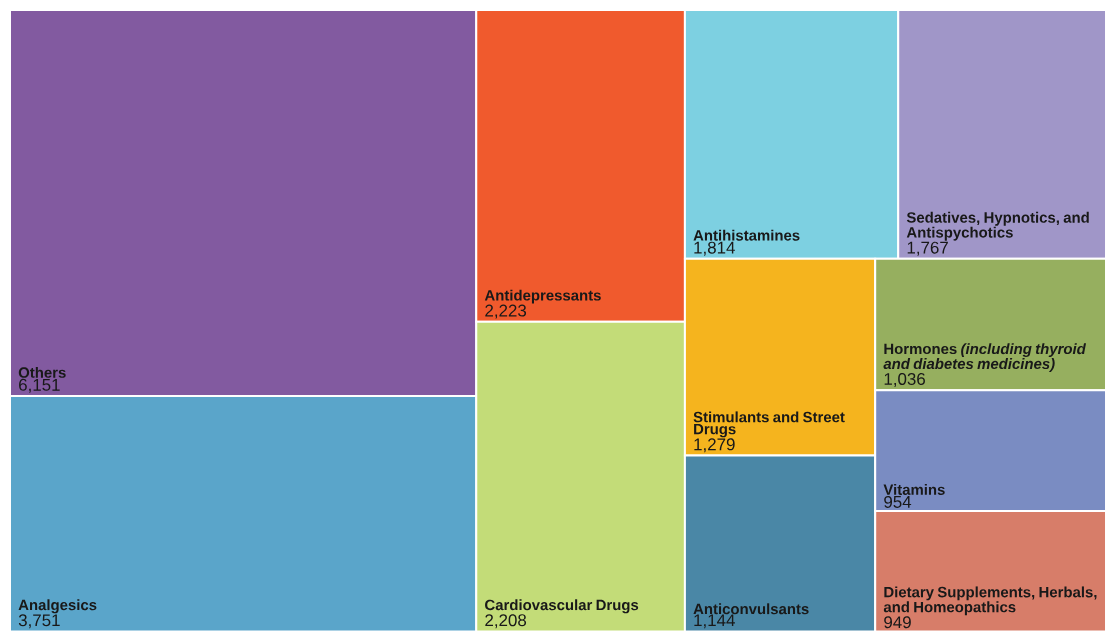 Image resolution: width=1107 pixels, height=632 pixels. Describe the element at coordinates (990, 601) in the screenshot. I see `category-label: Dietary Supplements, Herbals, and Homeopathics` at that location.